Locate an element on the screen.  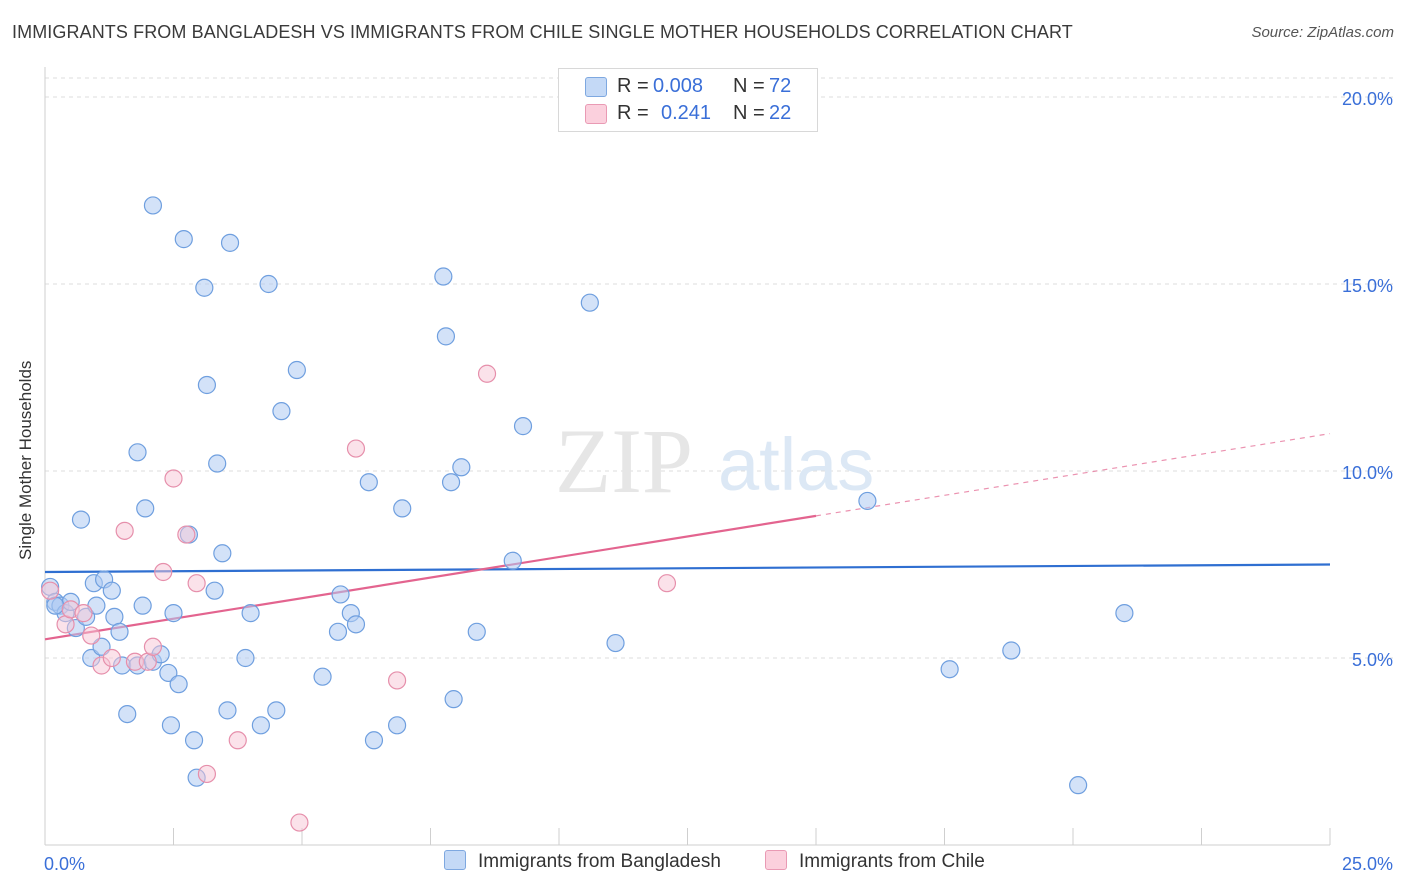
x-tick-label-min: 0.0% is located at coordinates (64, 864).